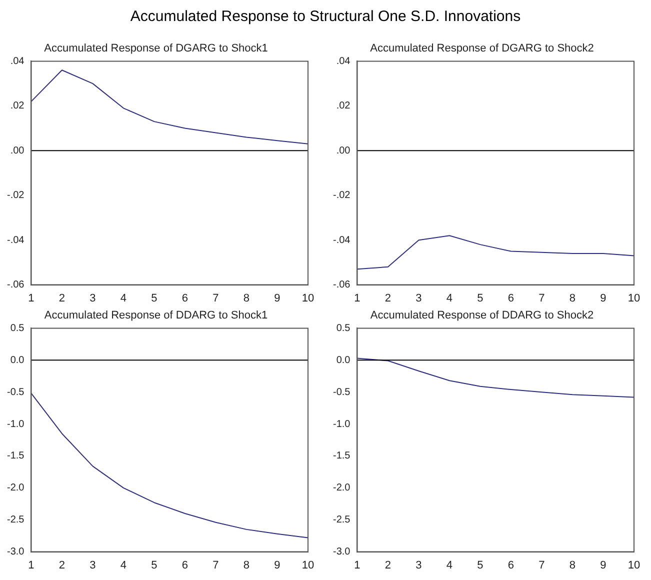 Image resolution: width=651 pixels, height=580 pixels. I want to click on chart-title: Accumulated Response of DGARG to Shock1, so click(156, 48).